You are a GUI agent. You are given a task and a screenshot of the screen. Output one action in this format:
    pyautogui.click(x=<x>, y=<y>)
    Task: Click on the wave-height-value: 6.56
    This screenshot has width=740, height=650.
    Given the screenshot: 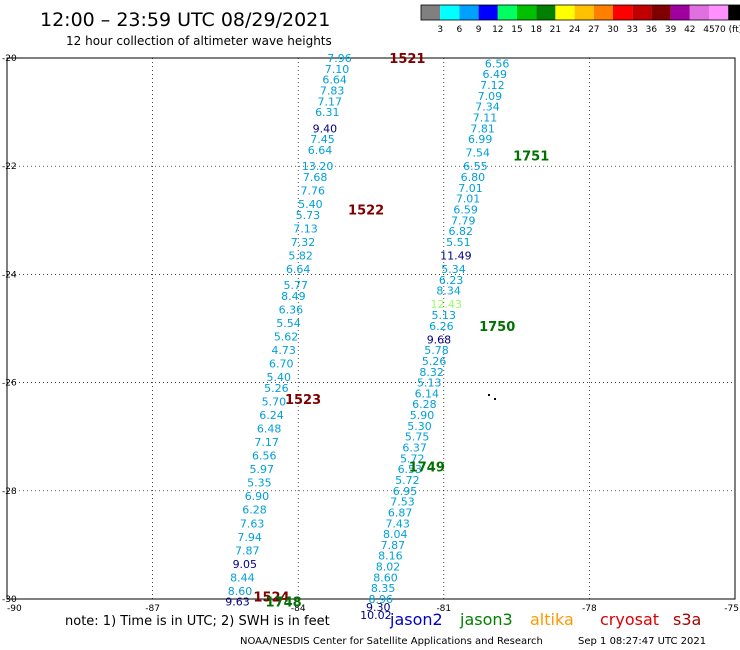 What is the action you would take?
    pyautogui.click(x=497, y=63)
    